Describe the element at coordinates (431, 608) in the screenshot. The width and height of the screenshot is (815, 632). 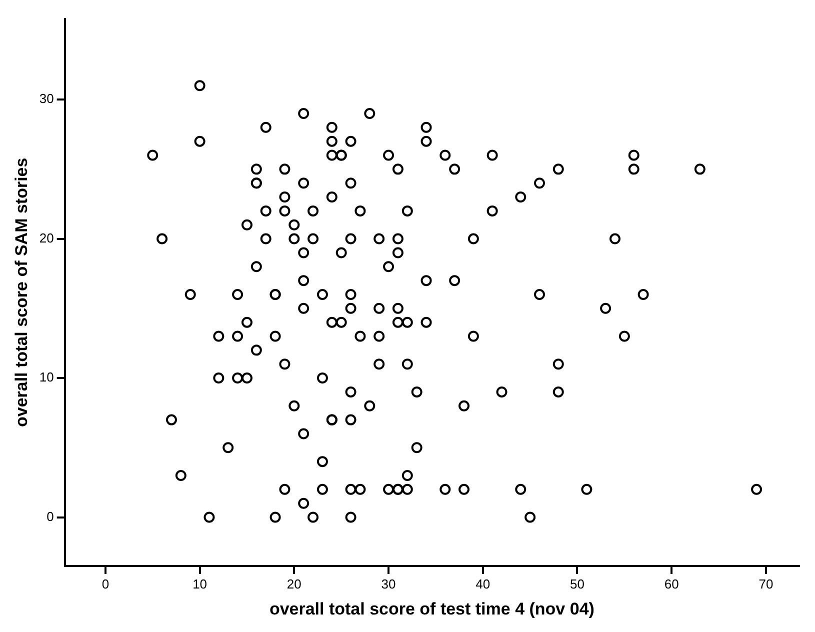
I see `x-axis-title: overall total score of test time 4 (nov 04)` at that location.